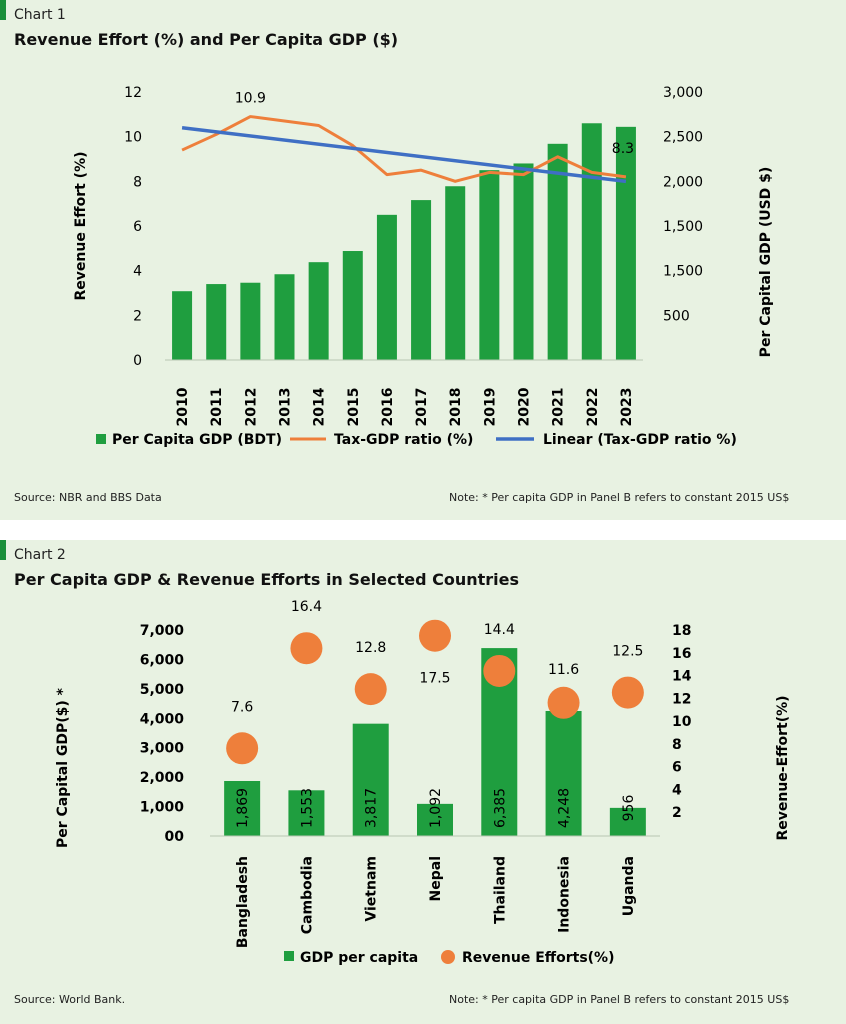 The image size is (846, 1024). I want to click on y-tick-right: 14, so click(682, 677).